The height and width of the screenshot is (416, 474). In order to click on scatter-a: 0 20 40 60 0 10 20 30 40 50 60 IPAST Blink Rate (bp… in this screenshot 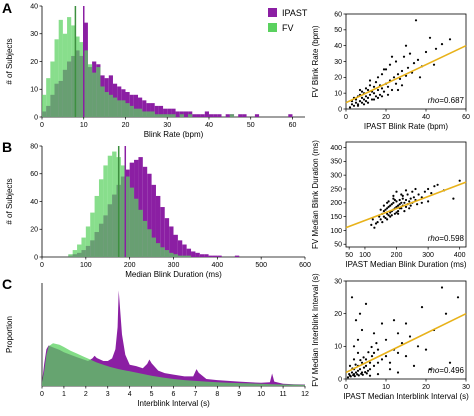, I will do `click(390, 71)`.